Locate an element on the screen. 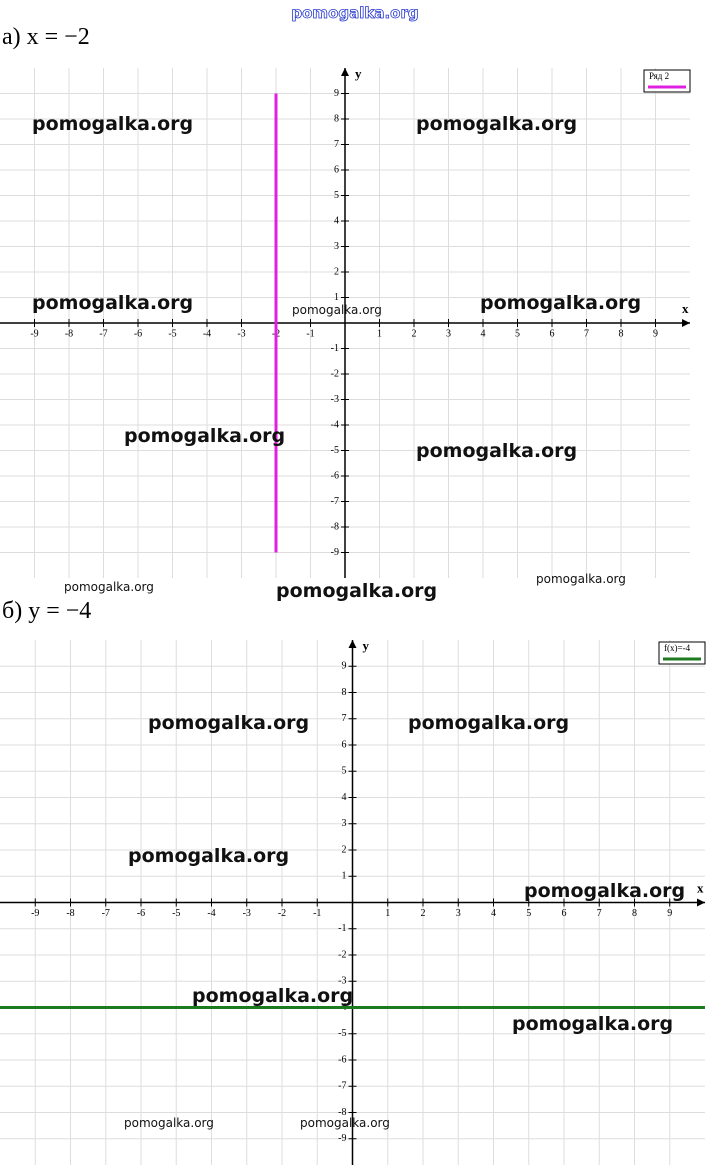 The height and width of the screenshot is (1165, 708). x-tick-label: -2 is located at coordinates (282, 913).